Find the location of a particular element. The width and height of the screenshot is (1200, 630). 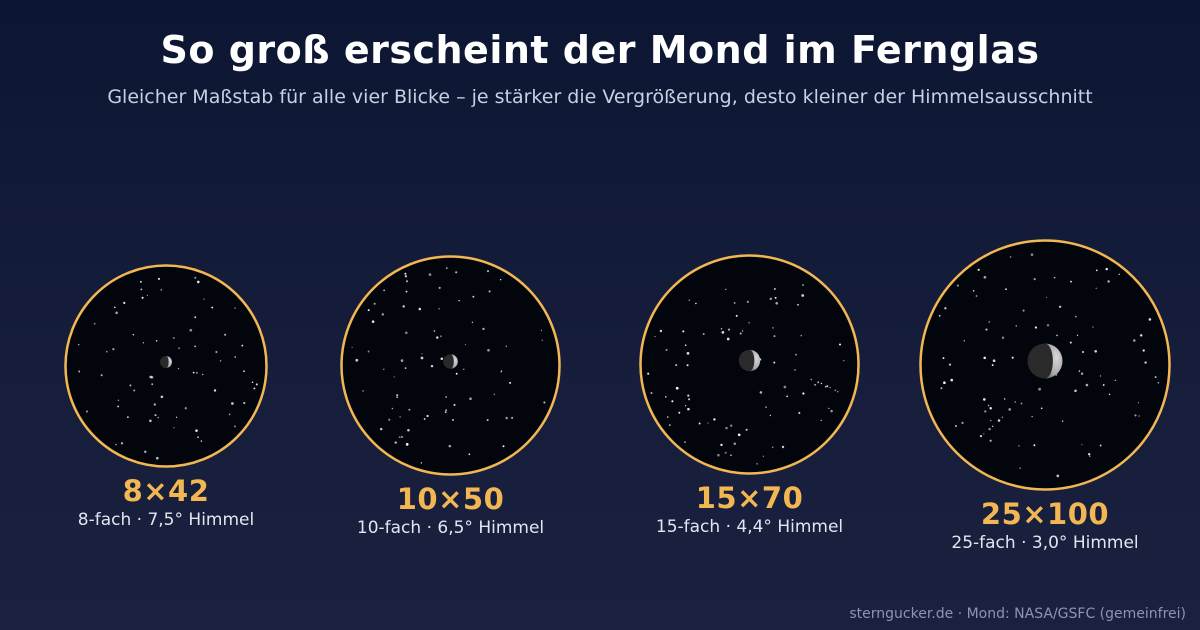

binocular-view-15x70: 15×70 15-fach · 4,4° Himmel is located at coordinates (749, 395).